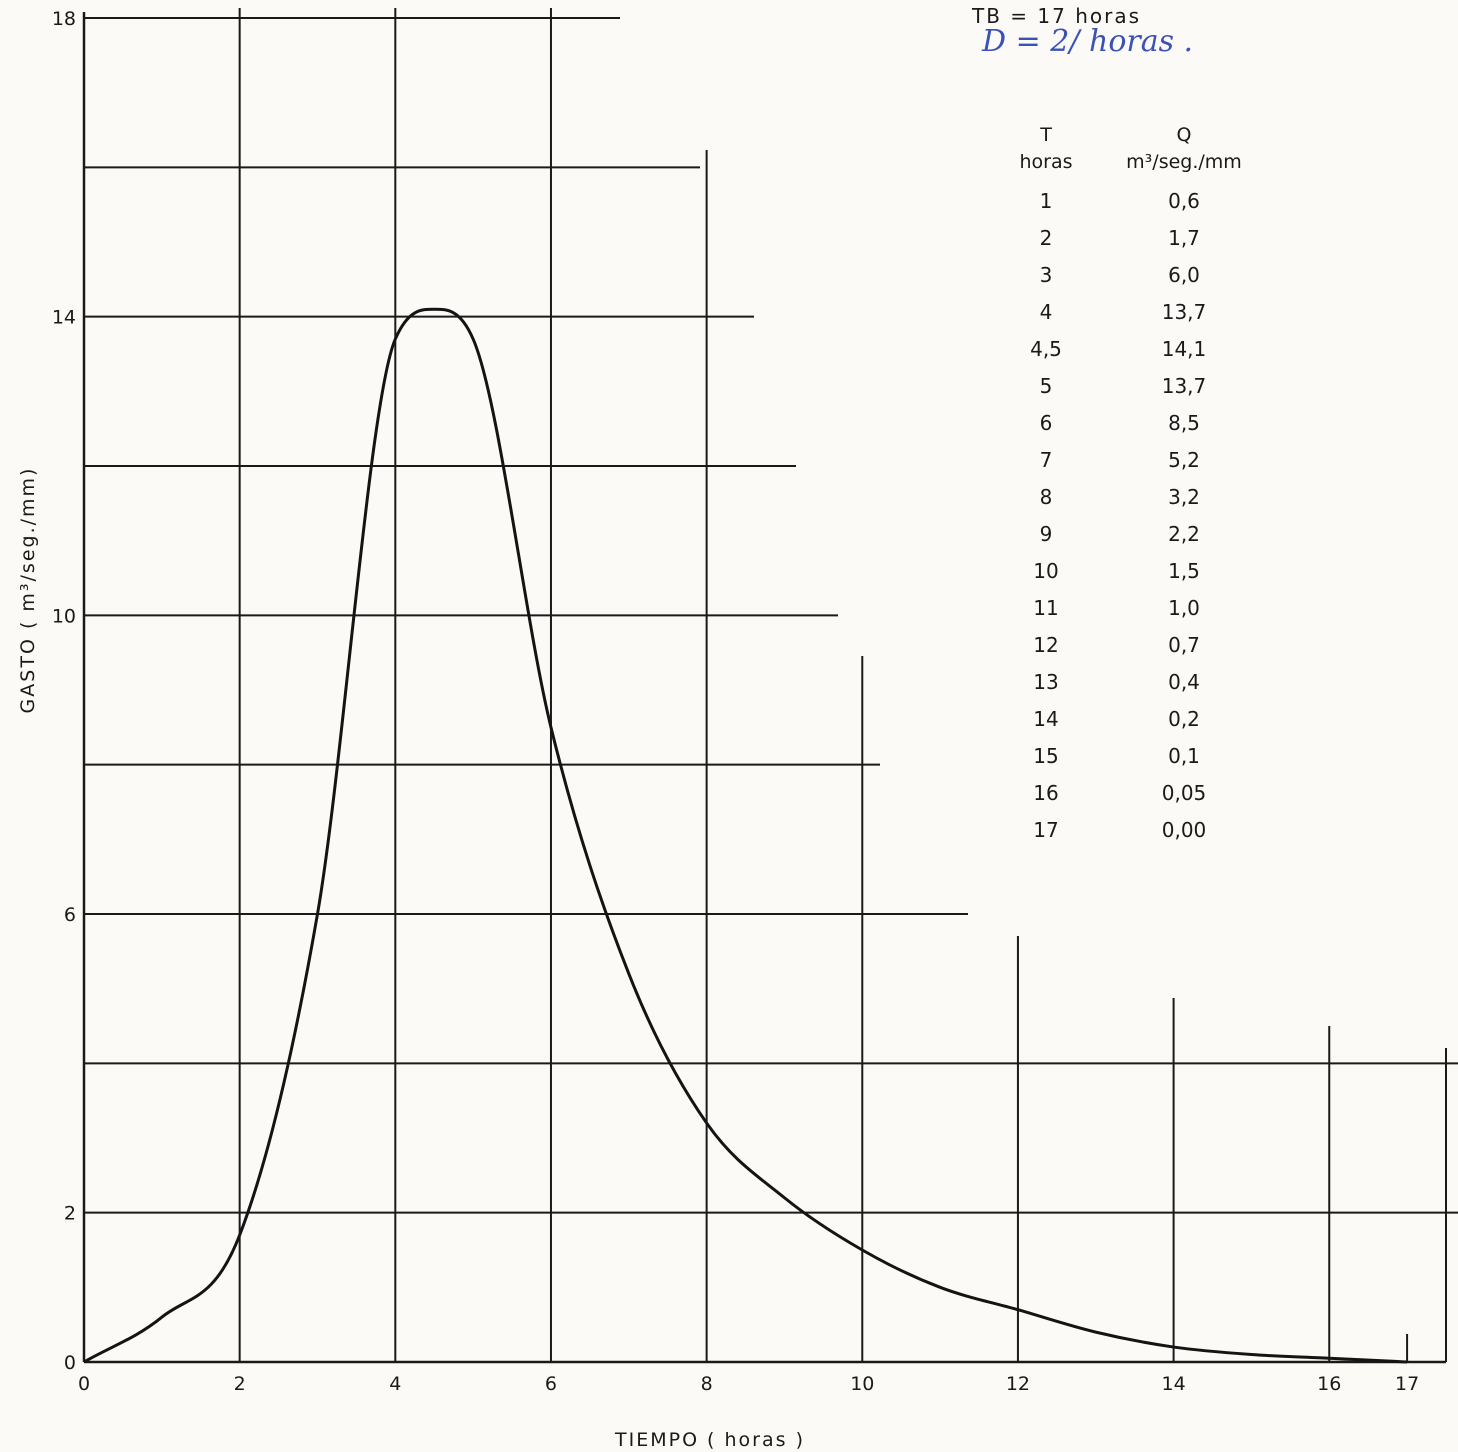  What do you see at coordinates (1136, 459) in the screenshot?
I see `table-row: 7 5,2` at bounding box center [1136, 459].